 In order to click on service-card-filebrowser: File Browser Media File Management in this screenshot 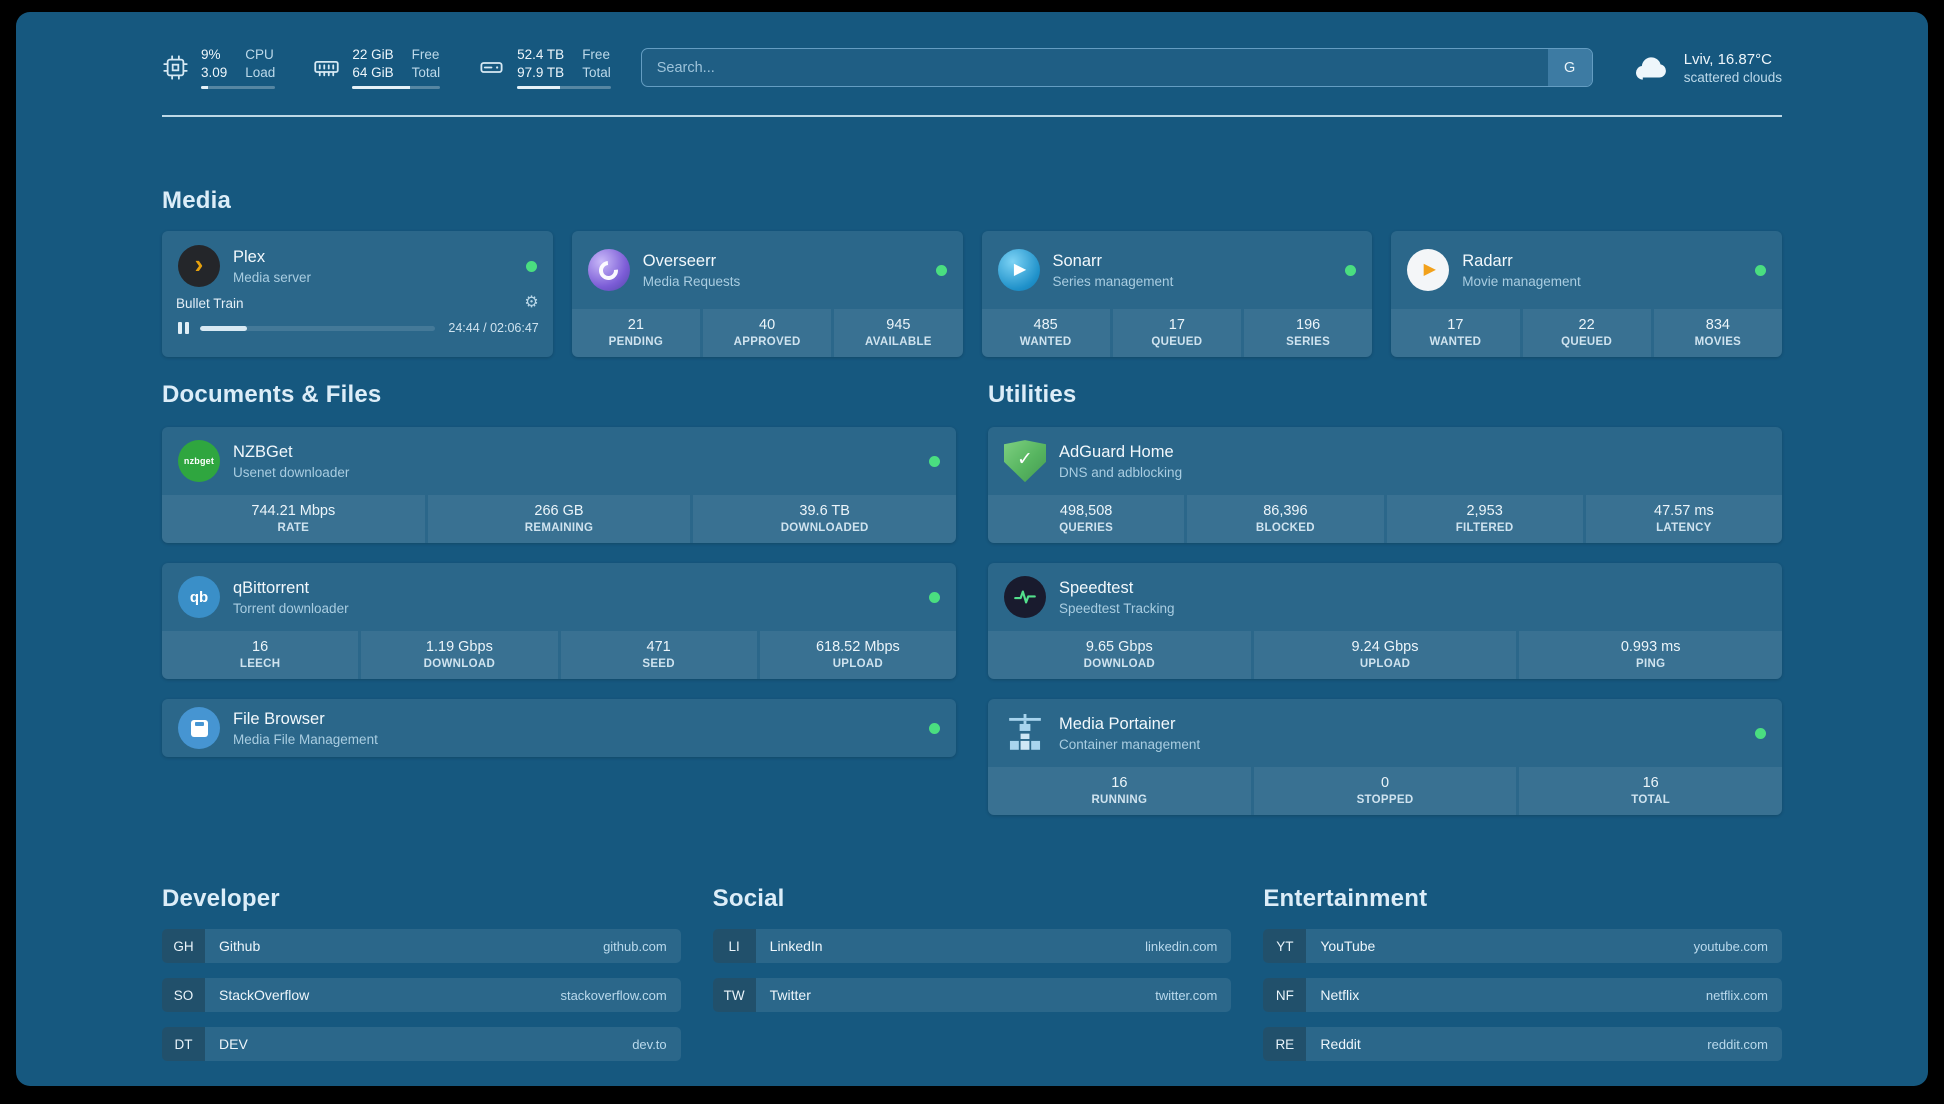, I will do `click(559, 728)`.